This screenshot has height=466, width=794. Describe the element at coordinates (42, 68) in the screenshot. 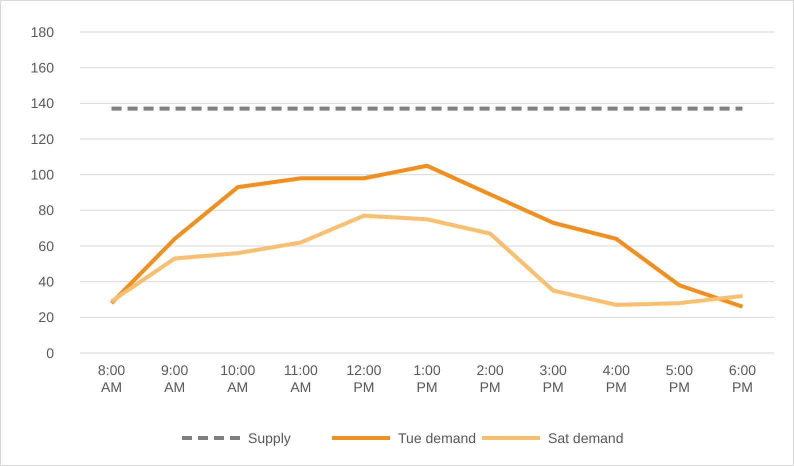

I see `y-tick-label: 160` at that location.